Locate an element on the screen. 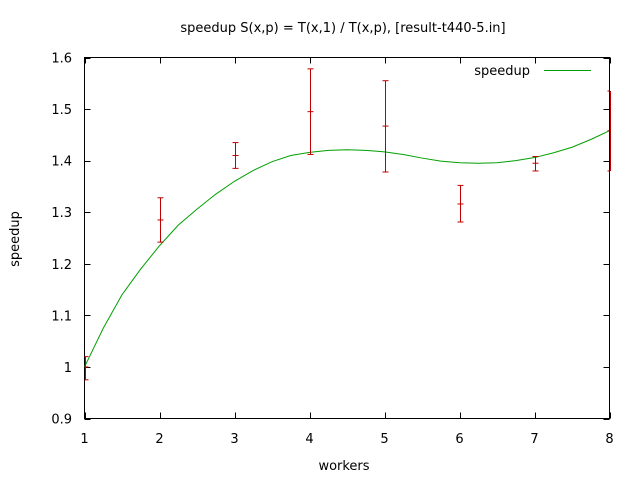 This screenshot has height=480, width=640. y-tick-label: 1.1 is located at coordinates (61, 316).